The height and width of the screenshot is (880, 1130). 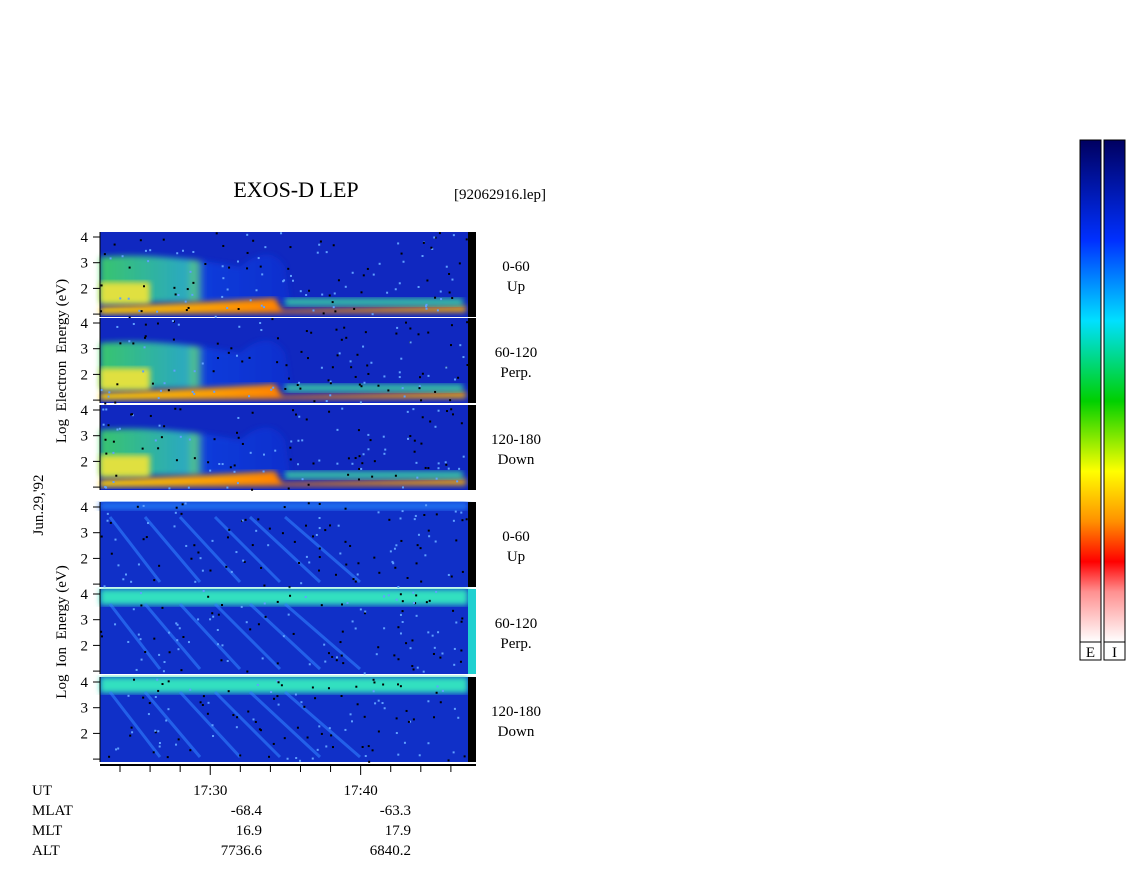 I want to click on spectrogram-red, so click(x=283, y=392).